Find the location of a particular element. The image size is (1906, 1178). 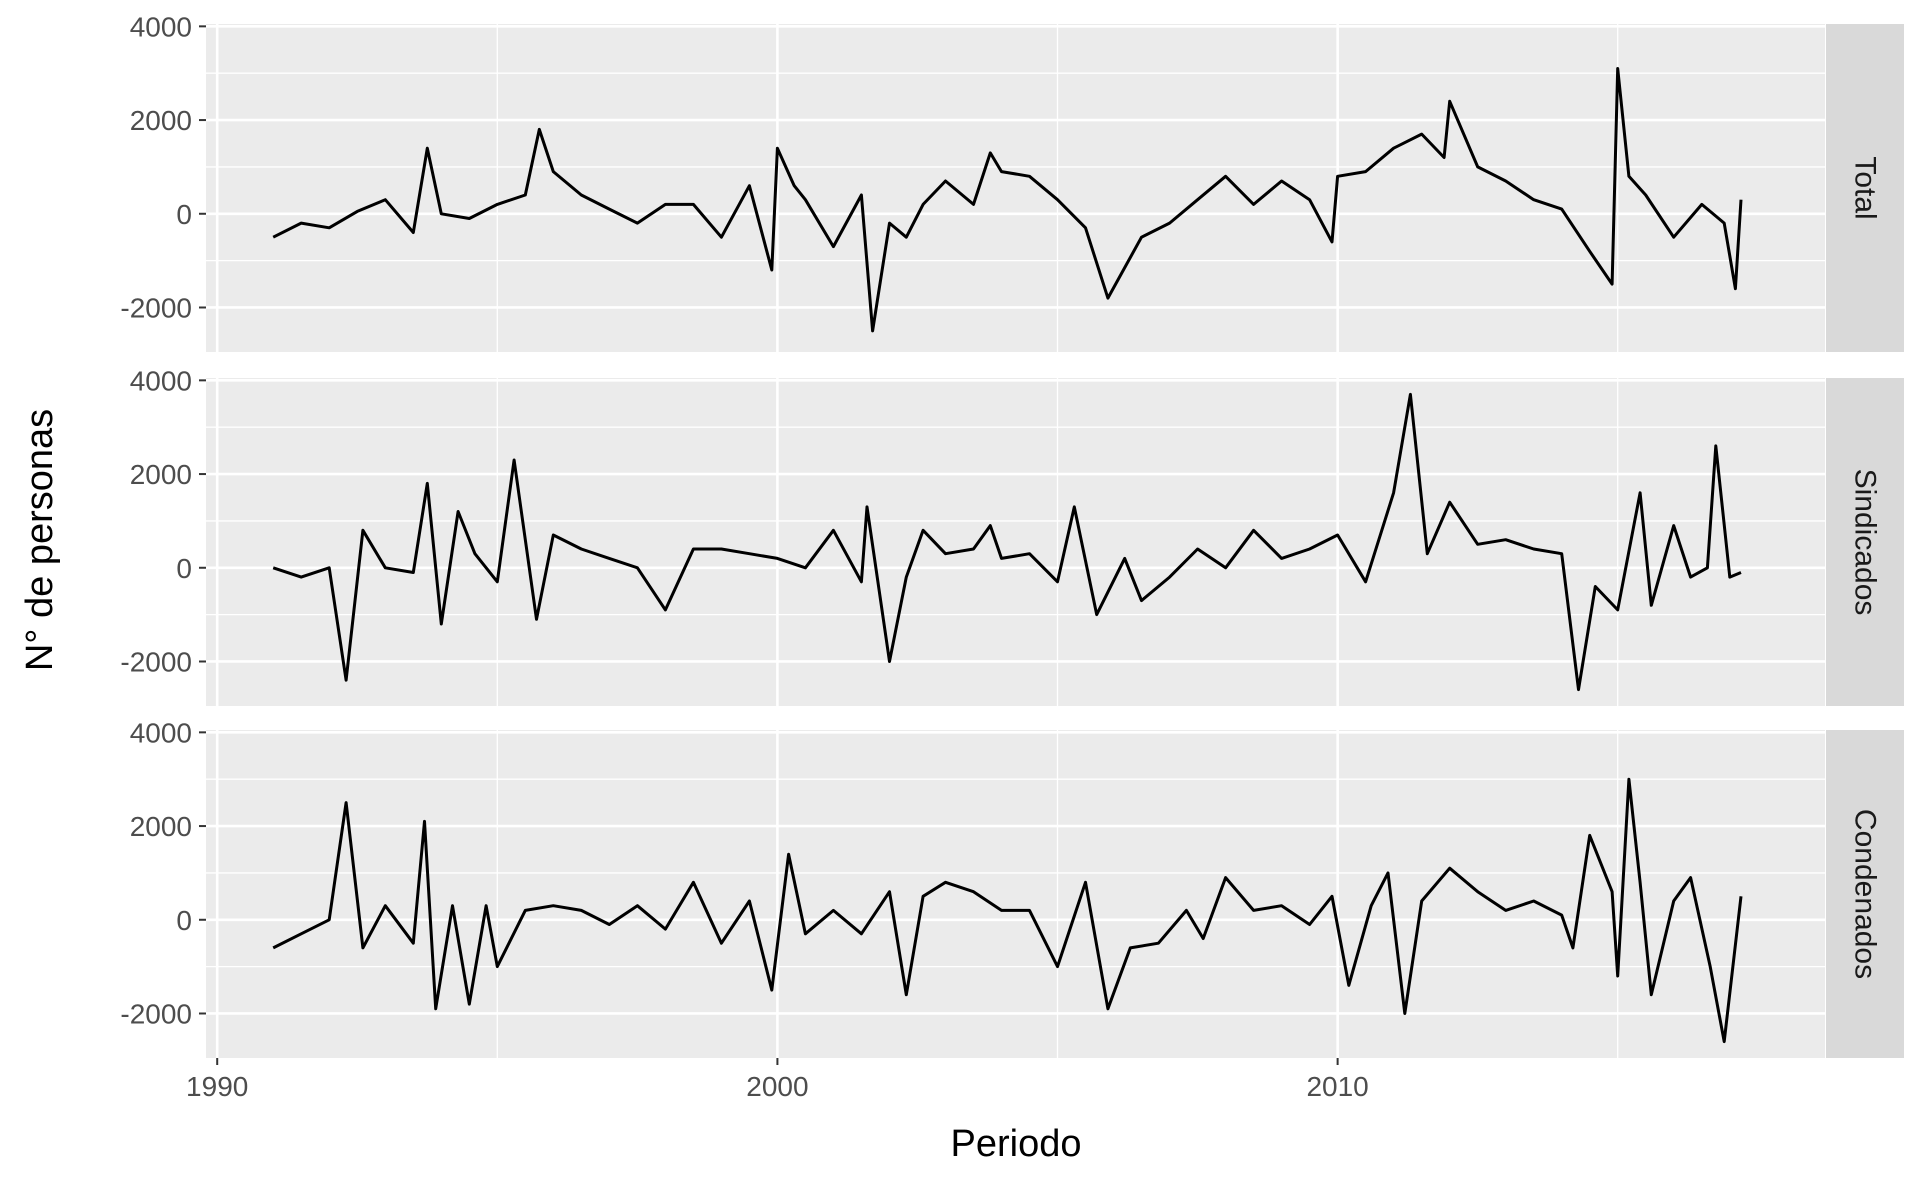

facet-strip-label: Total is located at coordinates (1865, 187).